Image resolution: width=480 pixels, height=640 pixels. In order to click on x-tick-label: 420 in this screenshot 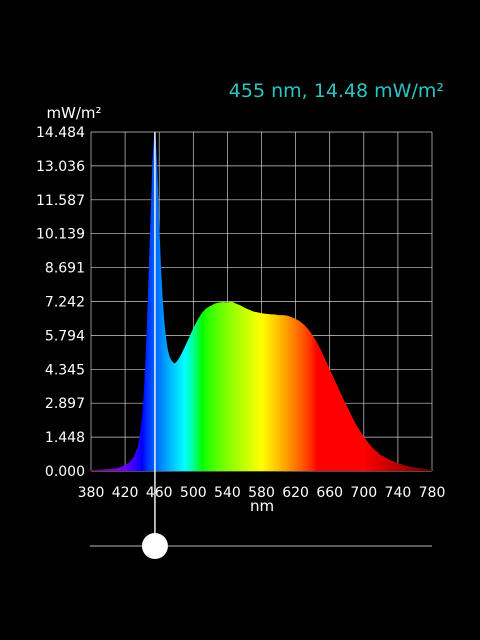, I will do `click(125, 493)`.